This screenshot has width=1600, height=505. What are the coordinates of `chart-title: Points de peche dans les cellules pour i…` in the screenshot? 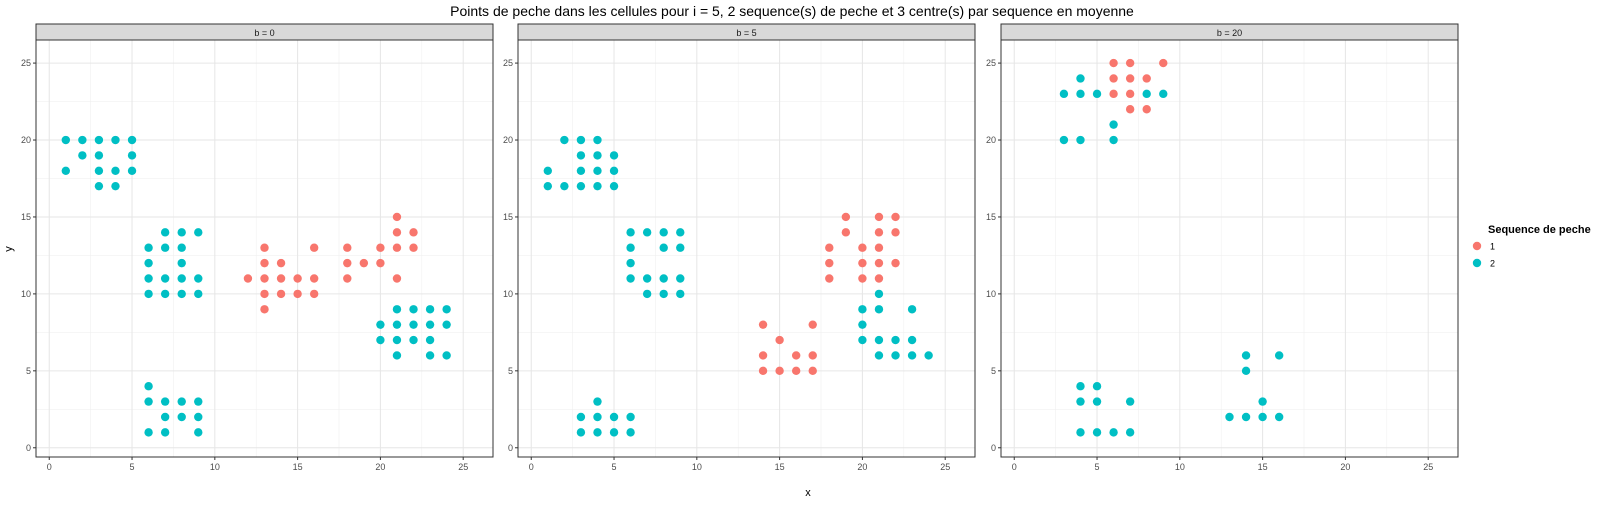 It's located at (792, 11).